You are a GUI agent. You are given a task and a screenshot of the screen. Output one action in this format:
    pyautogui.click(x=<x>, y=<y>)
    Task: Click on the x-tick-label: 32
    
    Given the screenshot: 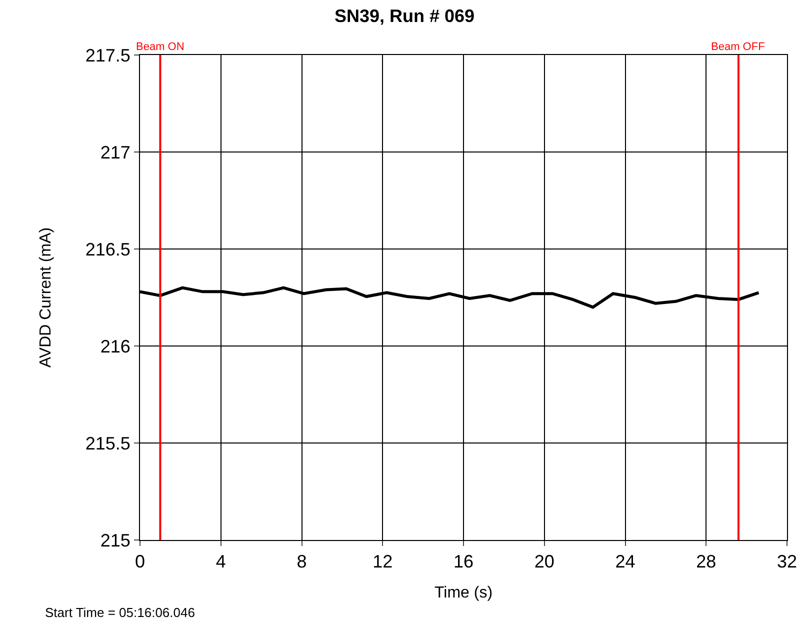 What is the action you would take?
    pyautogui.click(x=787, y=562)
    